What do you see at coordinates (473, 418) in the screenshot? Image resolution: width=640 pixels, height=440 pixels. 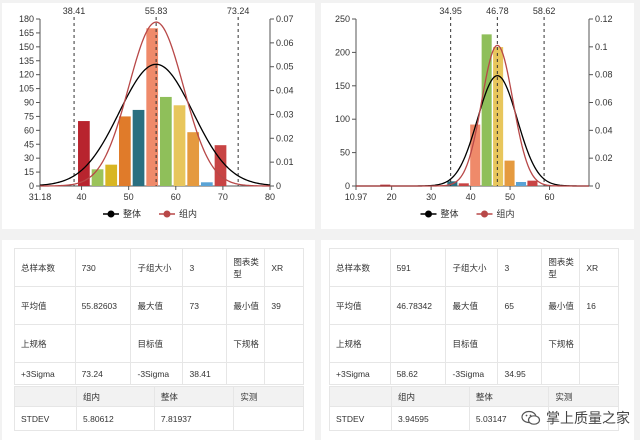 I see `stdev-row: STDEV 3.94595 5.03147` at bounding box center [473, 418].